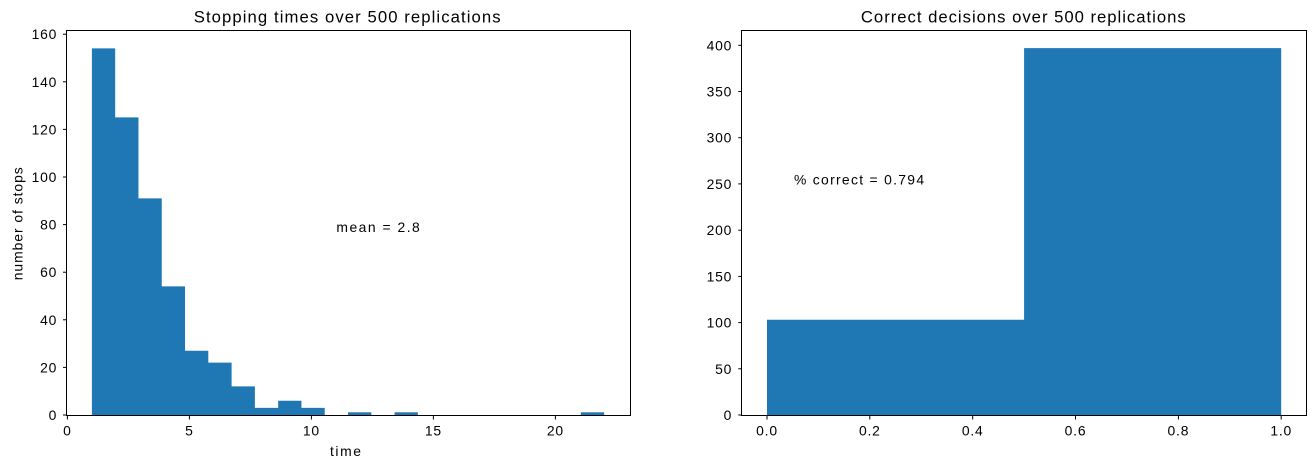 This screenshot has height=473, width=1315. Describe the element at coordinates (48, 320) in the screenshot. I see `svg-text: 40` at that location.